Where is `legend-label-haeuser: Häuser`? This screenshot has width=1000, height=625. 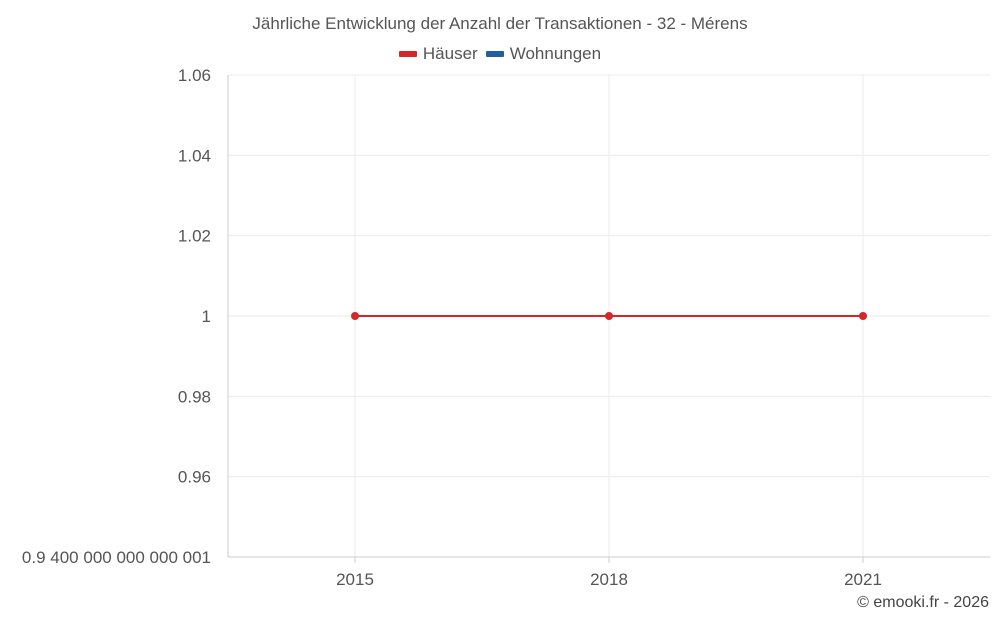
legend-label-haeuser: Häuser is located at coordinates (450, 53).